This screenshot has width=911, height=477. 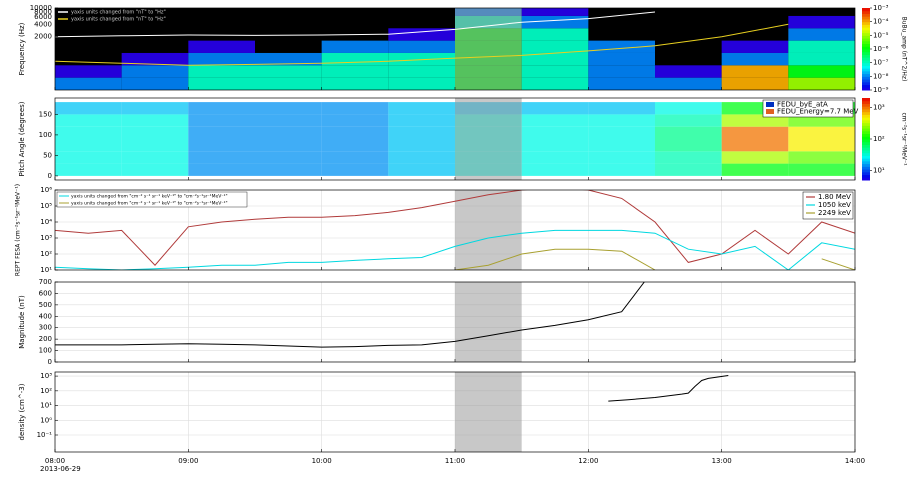 I want to click on legend-label: 1.80 MeV, so click(x=834, y=197).